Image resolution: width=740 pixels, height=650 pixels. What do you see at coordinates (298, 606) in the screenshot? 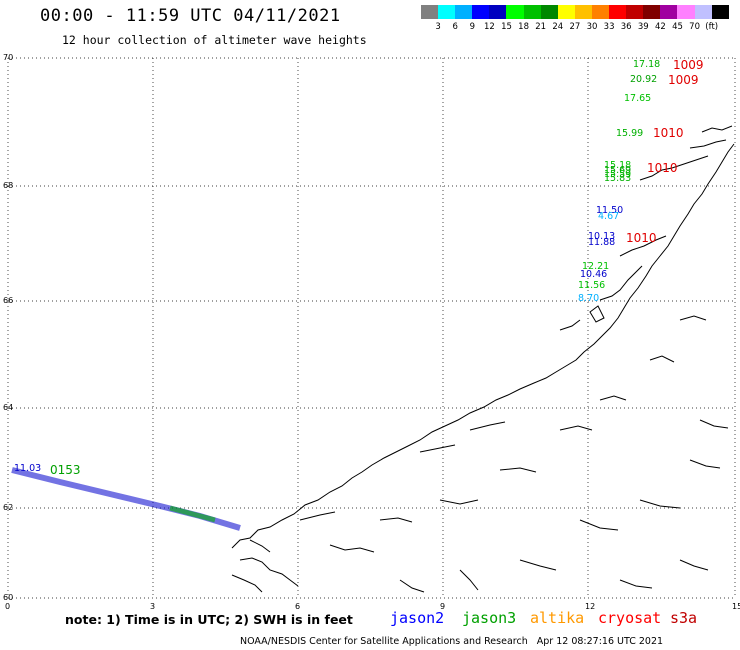
I see `x-tick-label: 6` at bounding box center [298, 606].